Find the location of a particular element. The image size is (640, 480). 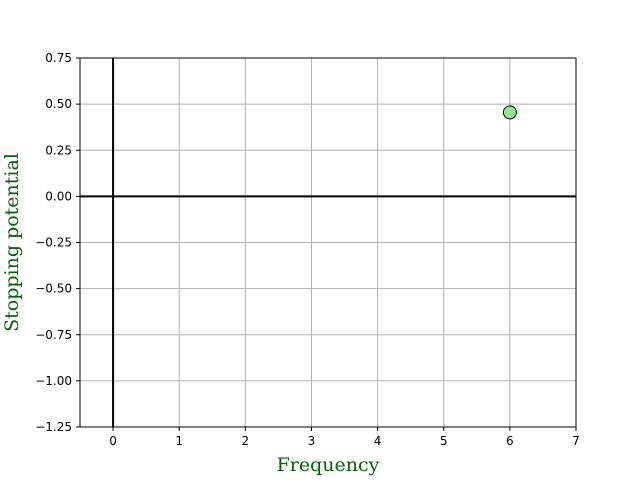

data-point is located at coordinates (509, 112).